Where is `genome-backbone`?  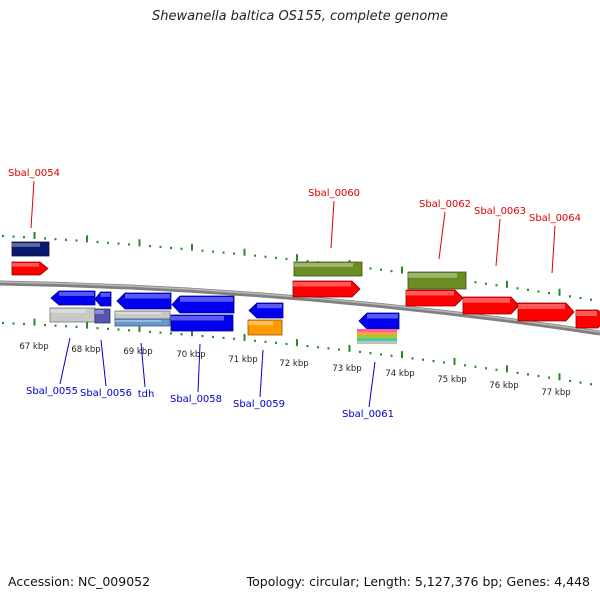 genome-backbone is located at coordinates (300, 308).